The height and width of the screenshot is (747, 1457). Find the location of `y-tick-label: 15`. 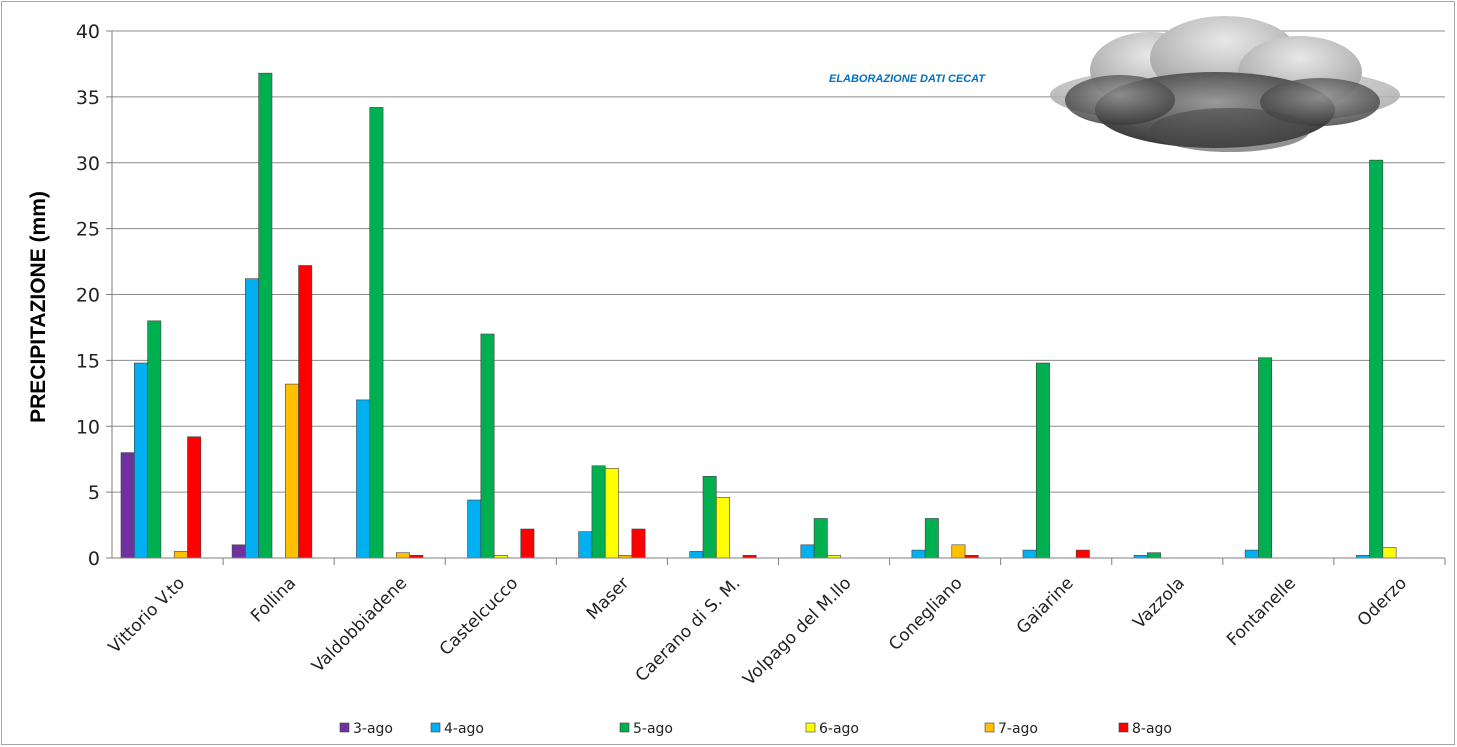

y-tick-label: 15 is located at coordinates (88, 361).